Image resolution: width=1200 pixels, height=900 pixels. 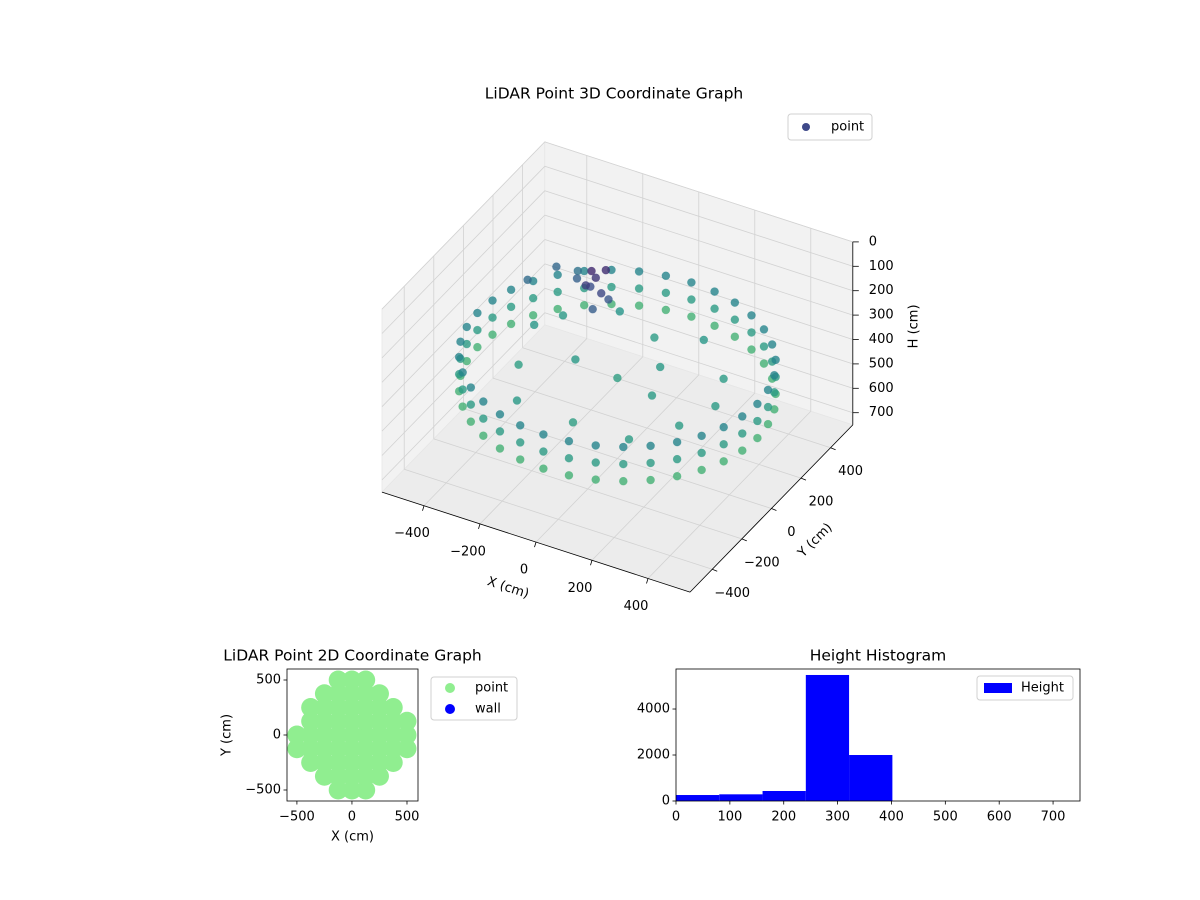 I want to click on x-tick-label: −400, so click(x=412, y=533).